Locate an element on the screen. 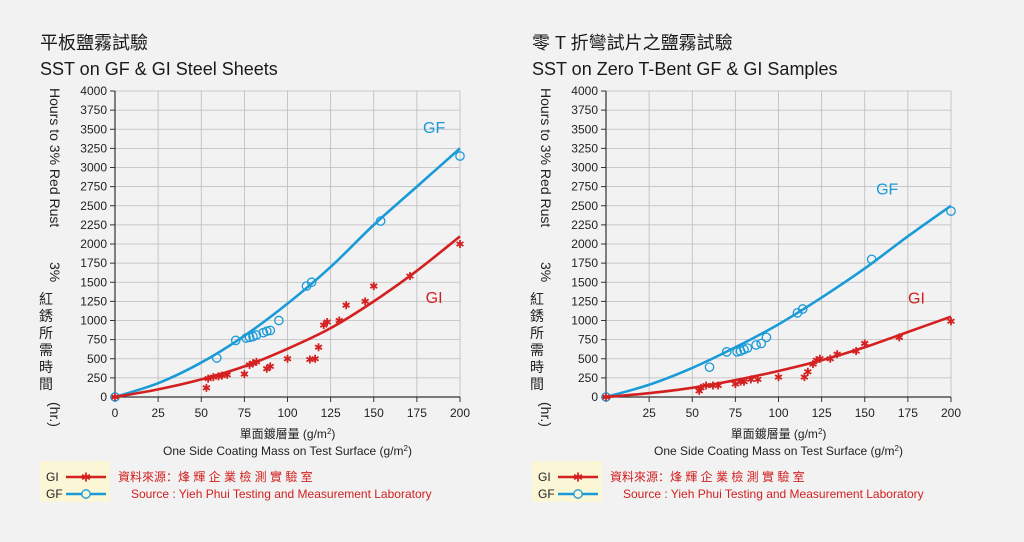  x-axis-label-zh-part: 單面鍍層量 (g/m is located at coordinates (283, 433).